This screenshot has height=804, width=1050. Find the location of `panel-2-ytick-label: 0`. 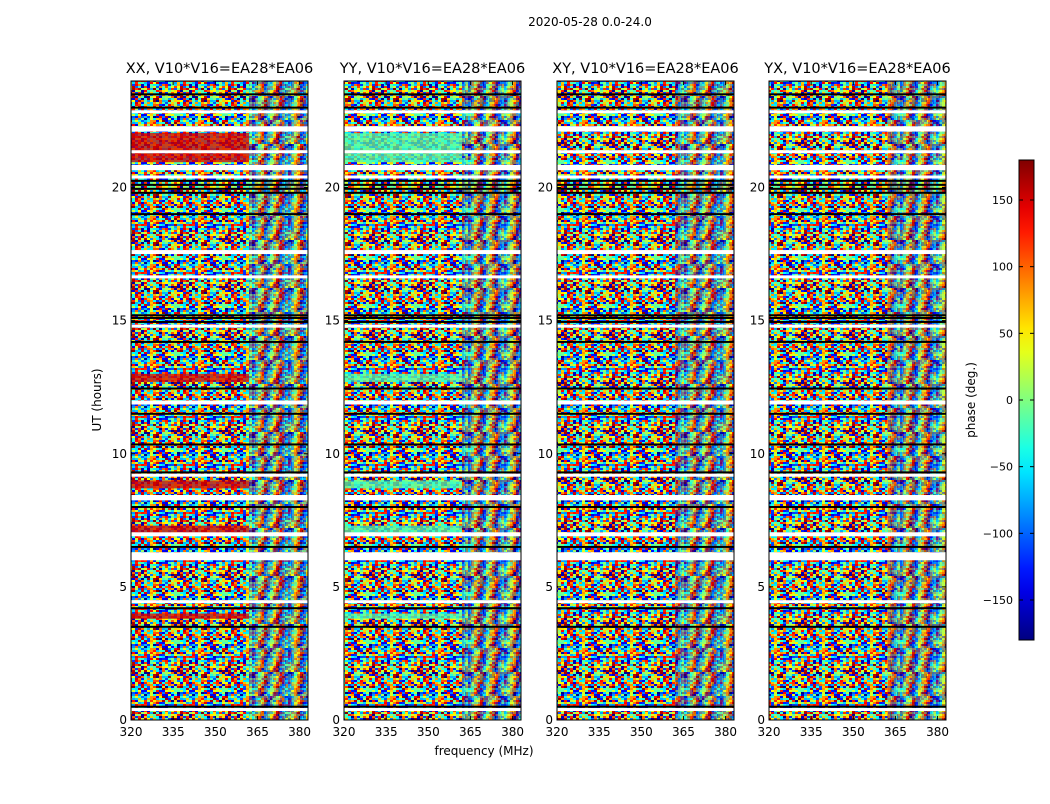

panel-2-ytick-label: 0 is located at coordinates (549, 720).